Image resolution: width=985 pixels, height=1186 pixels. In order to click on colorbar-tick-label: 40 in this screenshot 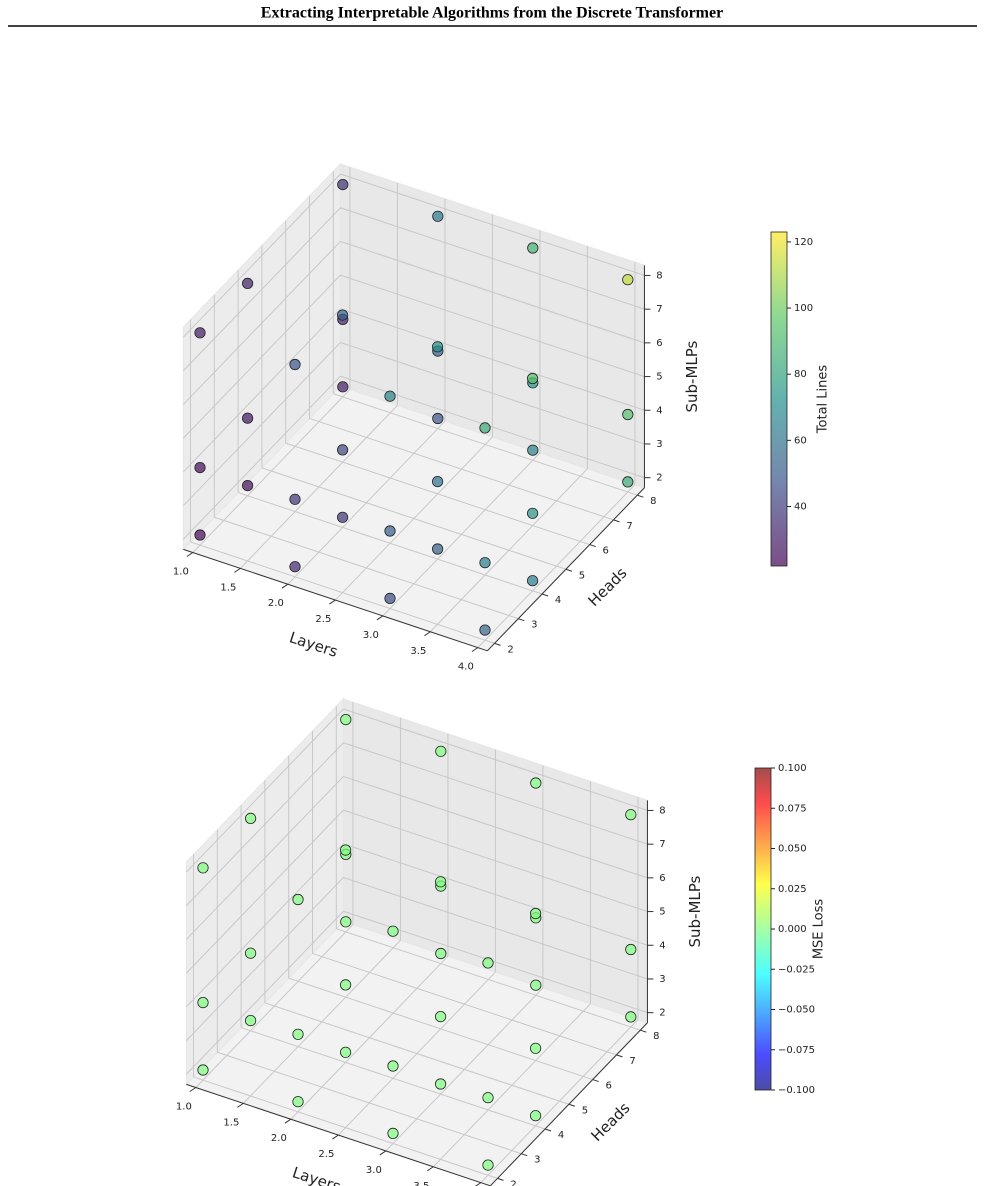, I will do `click(800, 506)`.